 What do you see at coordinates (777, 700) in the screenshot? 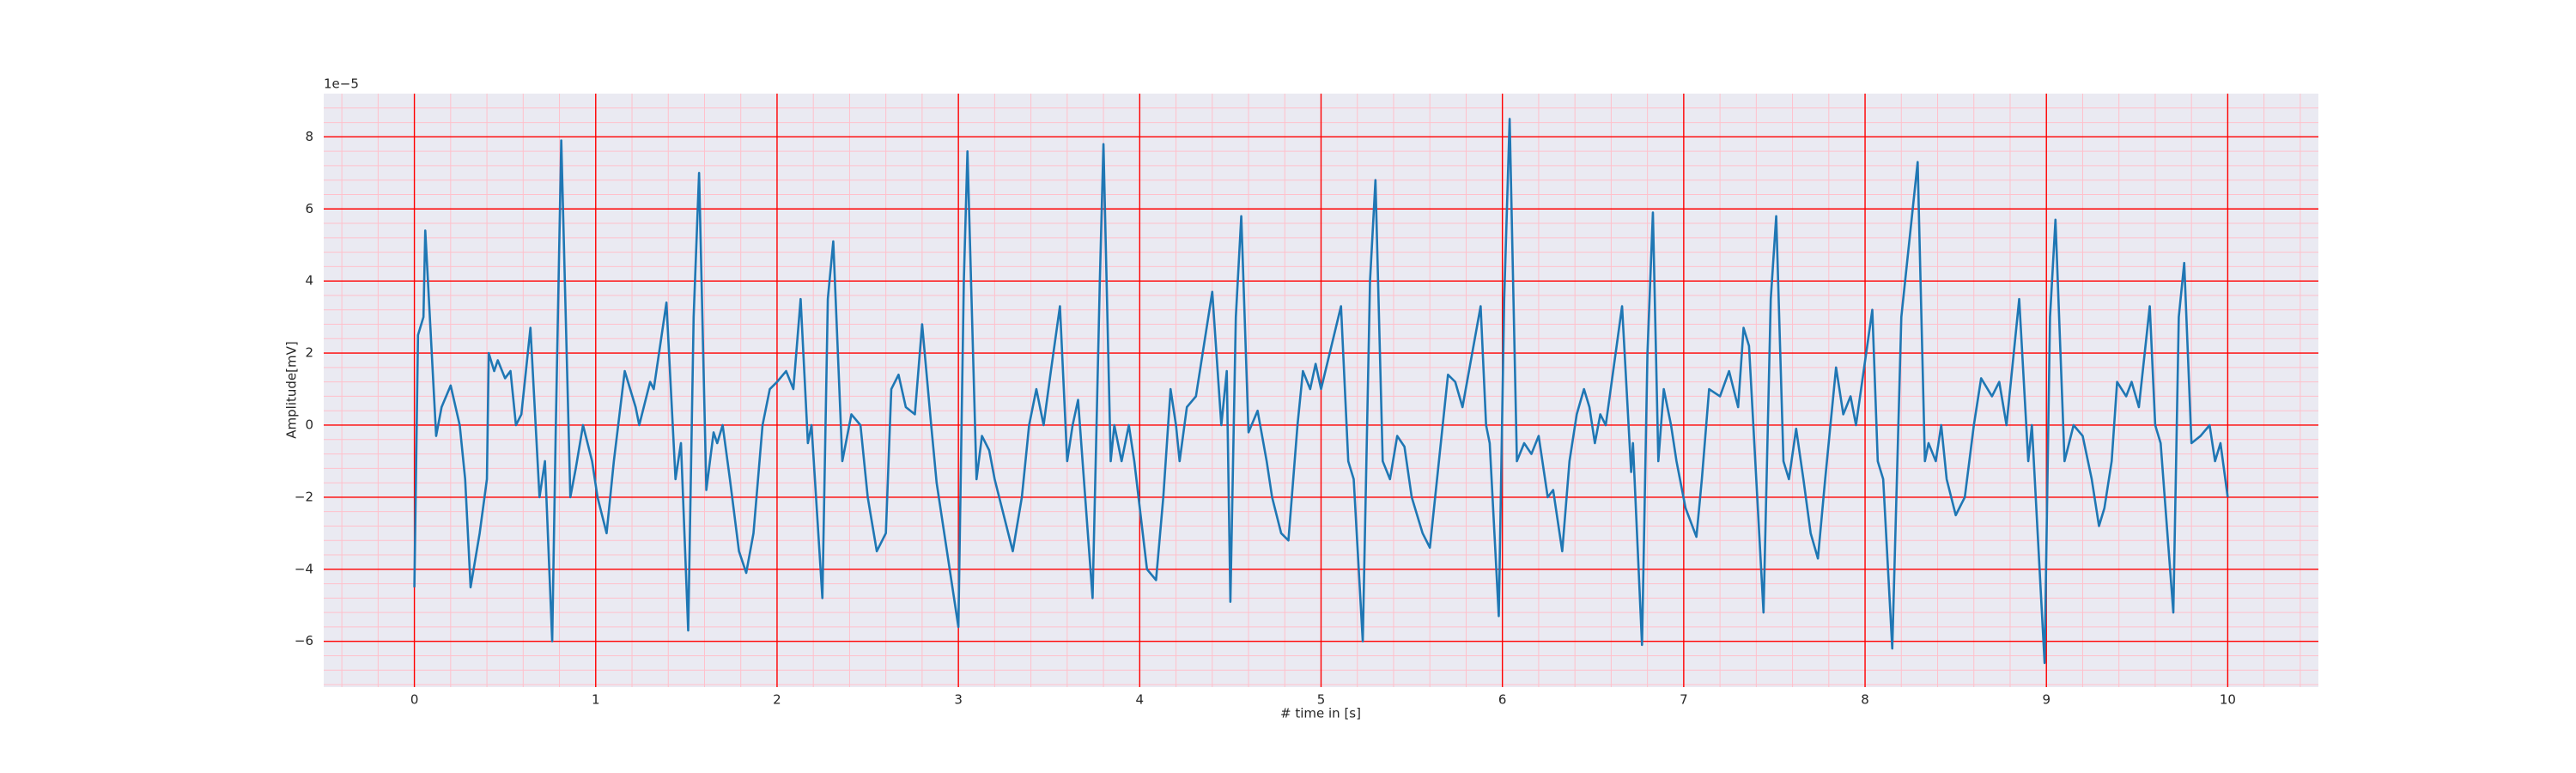
I see `x-tick-label: 2` at bounding box center [777, 700].